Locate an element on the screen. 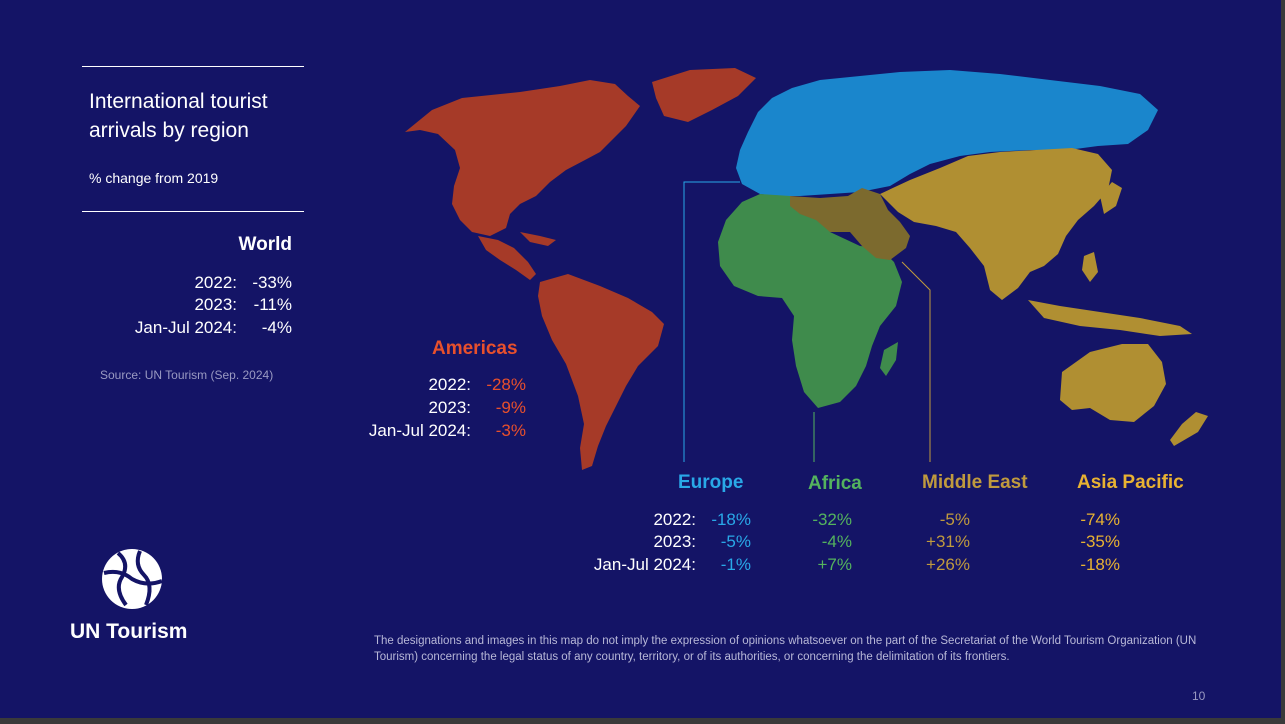 The width and height of the screenshot is (1285, 724). shared-row-label: Jan-Jul 2024: is located at coordinates (644, 564).